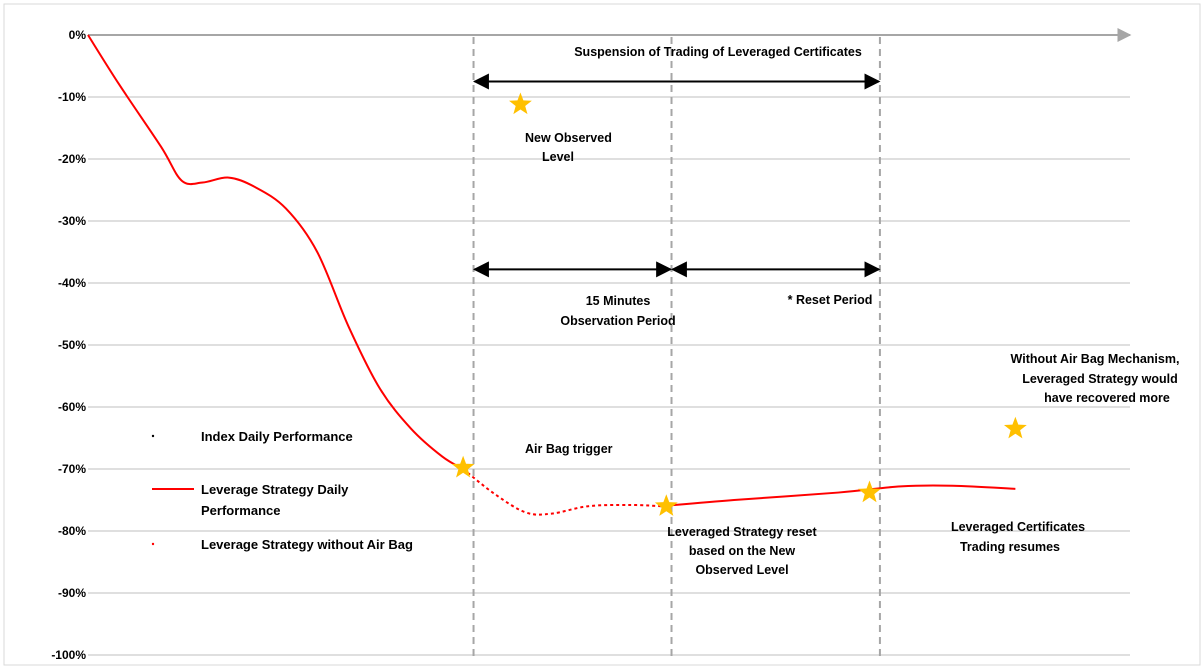 This screenshot has height=669, width=1204. What do you see at coordinates (666, 505) in the screenshot?
I see `star-leveraged-strategy-reset` at bounding box center [666, 505].